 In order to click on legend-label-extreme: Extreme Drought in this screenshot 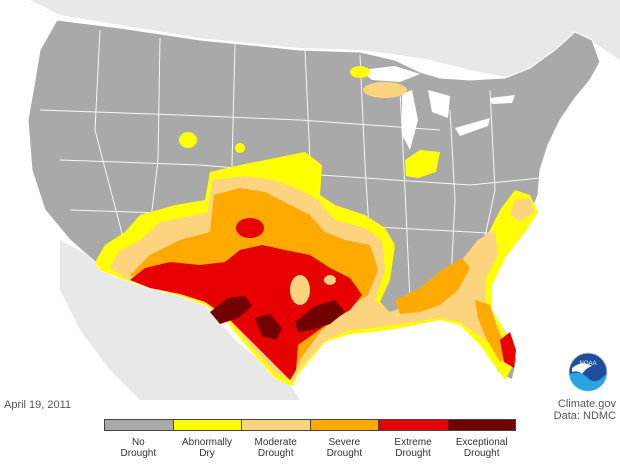, I will do `click(413, 448)`.